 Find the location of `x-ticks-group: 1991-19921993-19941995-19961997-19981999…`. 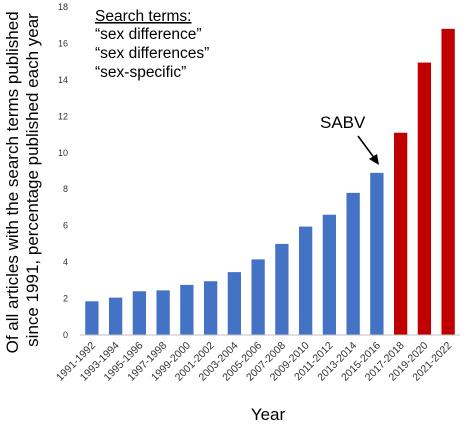

x-ticks-group: 1991-19921993-19941995-19961997-19981999… is located at coordinates (254, 362).